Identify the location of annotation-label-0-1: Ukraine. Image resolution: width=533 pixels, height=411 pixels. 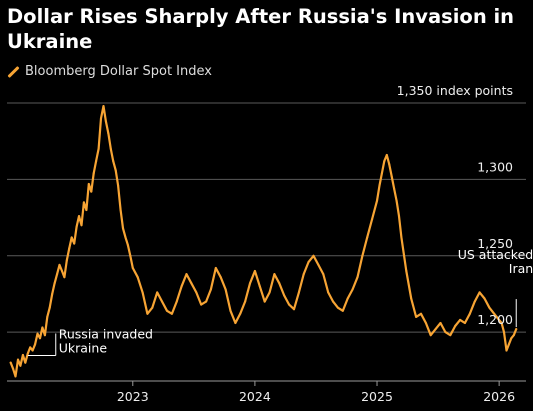
(83, 348).